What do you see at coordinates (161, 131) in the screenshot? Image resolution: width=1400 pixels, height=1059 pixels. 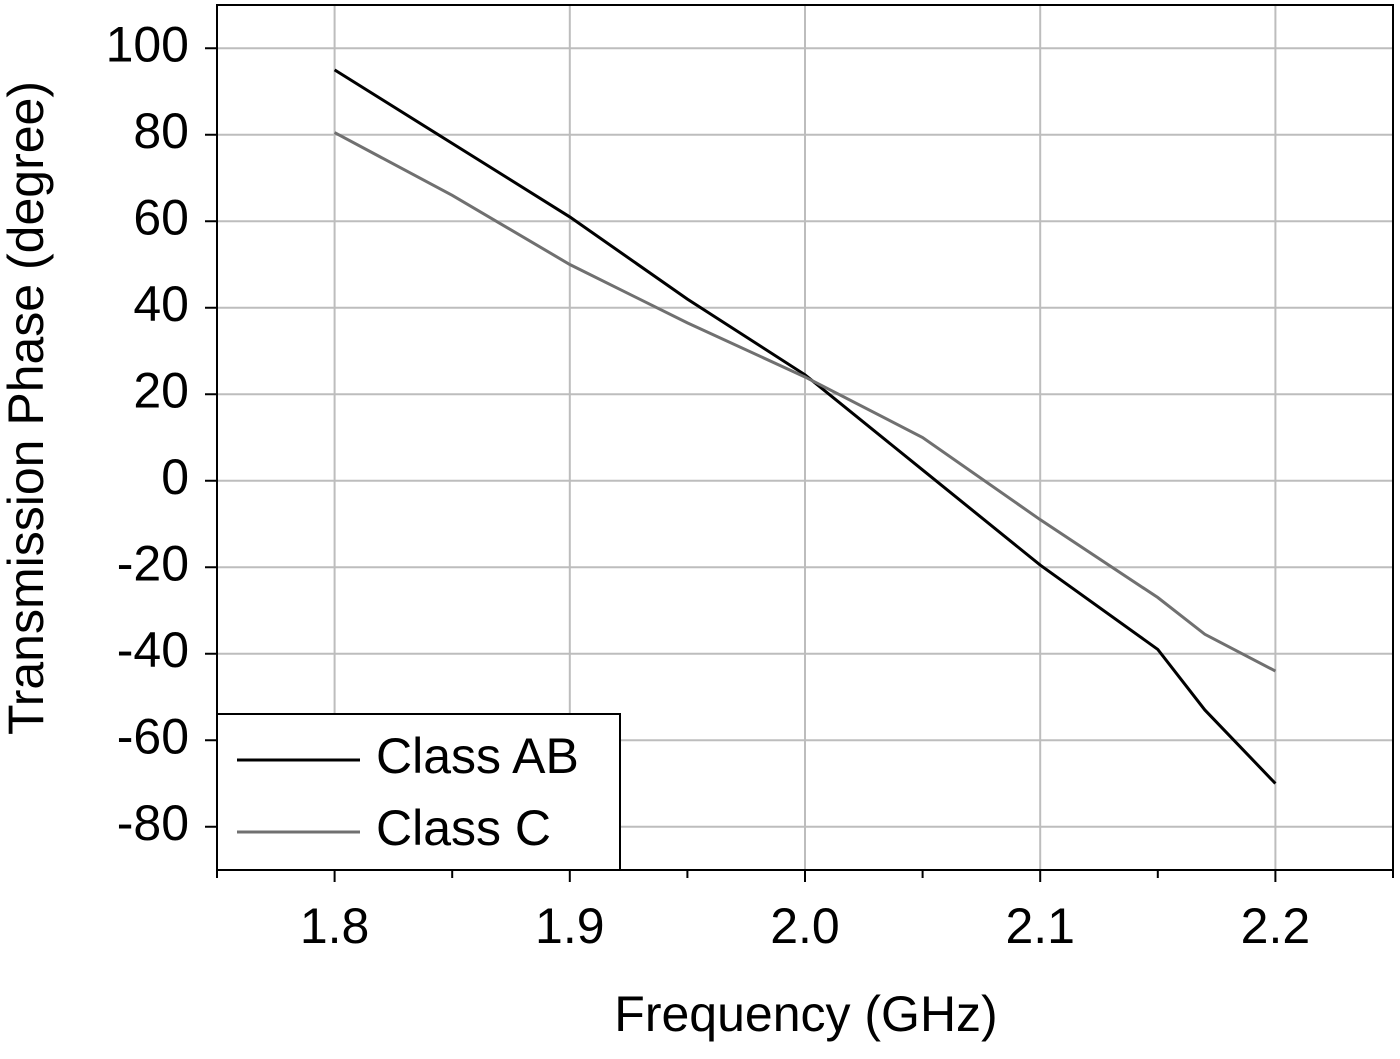 I see `y-tick-label: 80` at bounding box center [161, 131].